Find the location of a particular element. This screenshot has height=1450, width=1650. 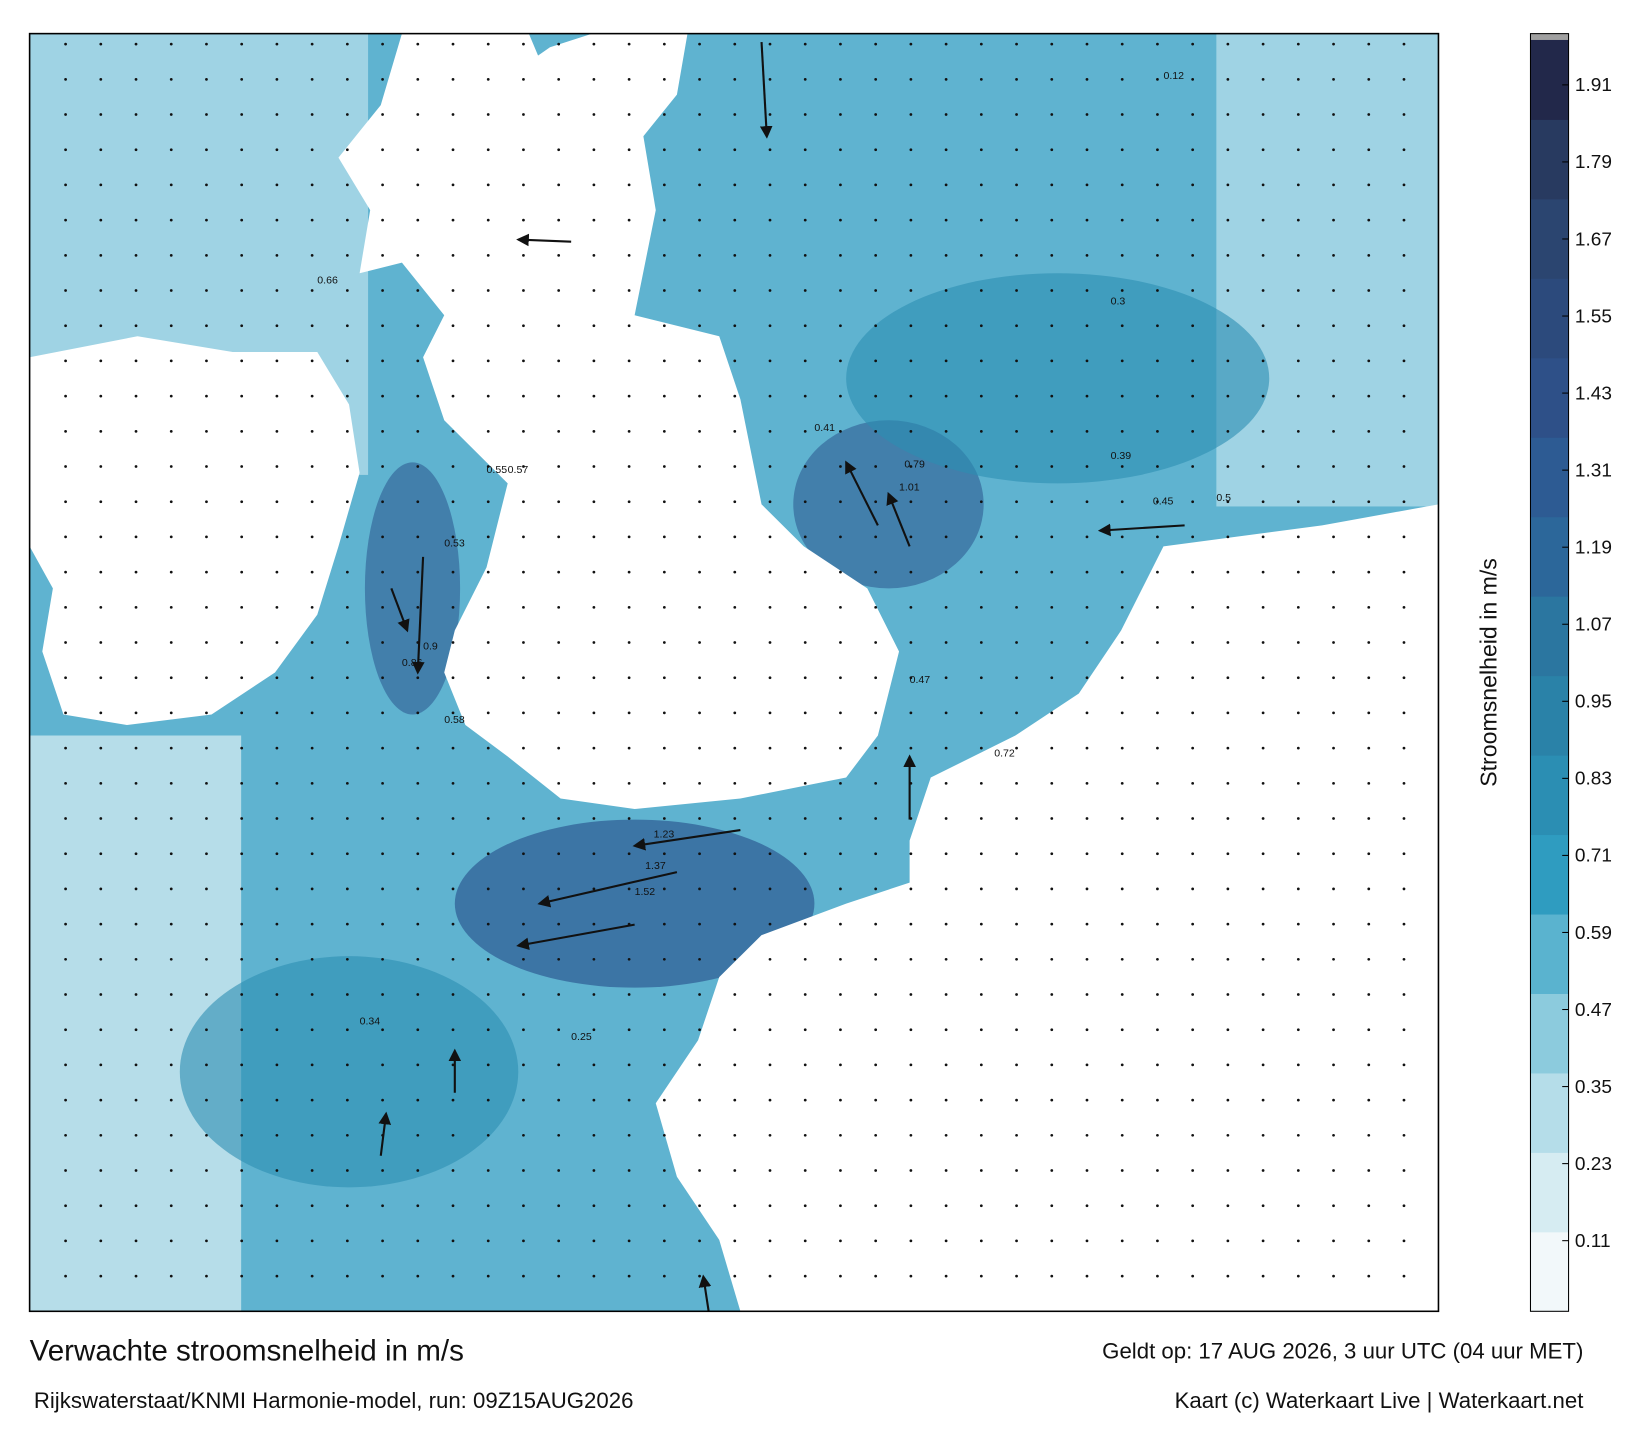

speed-label: 0.55 is located at coordinates (497, 470).